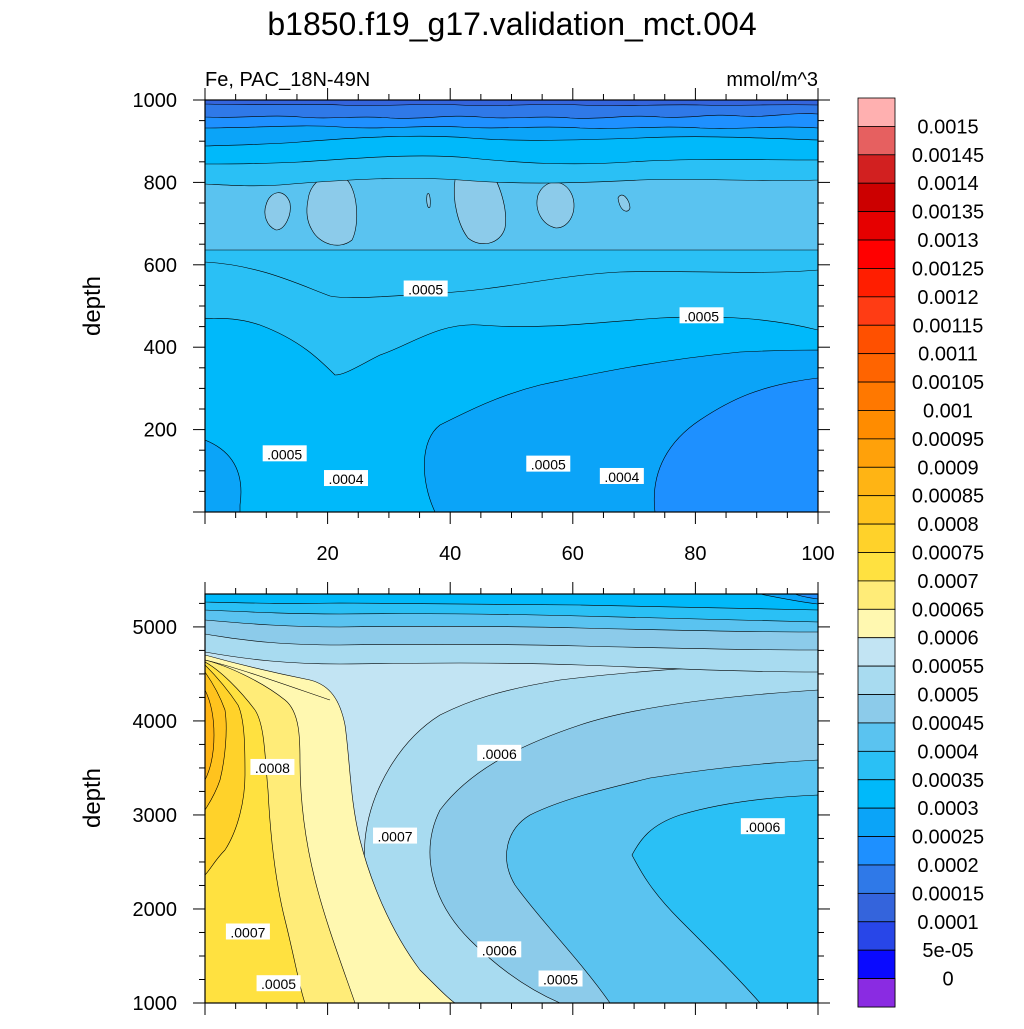  What do you see at coordinates (155, 722) in the screenshot?
I see `y-tick-label: 4000` at bounding box center [155, 722].